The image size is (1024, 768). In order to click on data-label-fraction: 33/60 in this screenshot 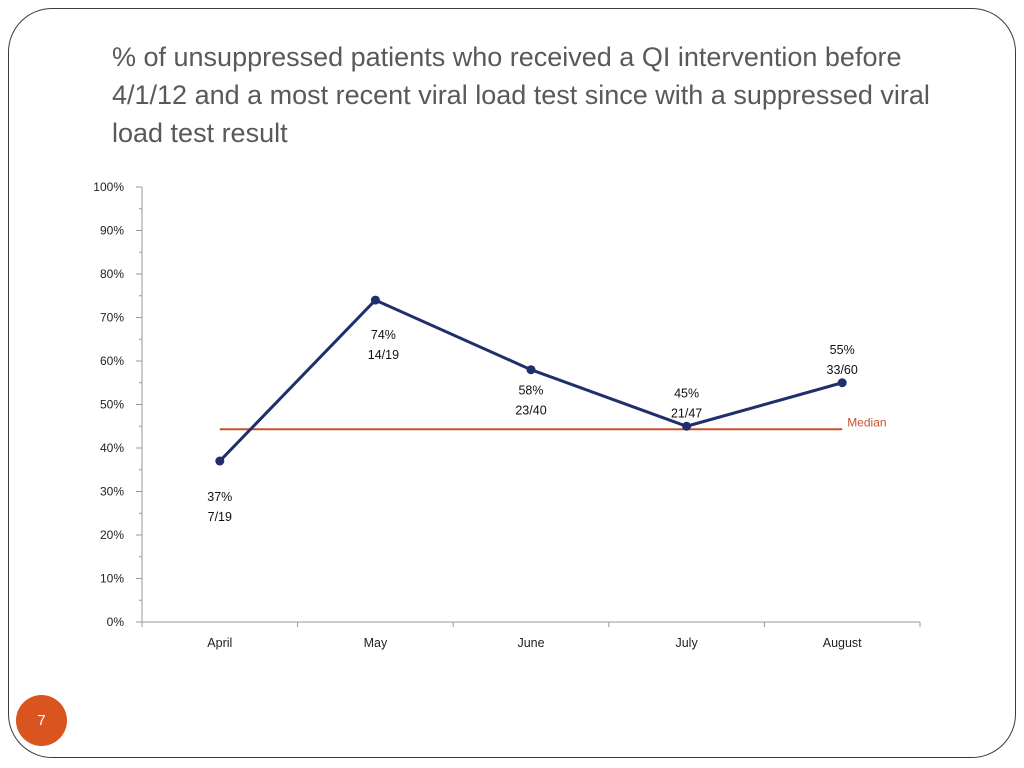, I will do `click(842, 370)`.